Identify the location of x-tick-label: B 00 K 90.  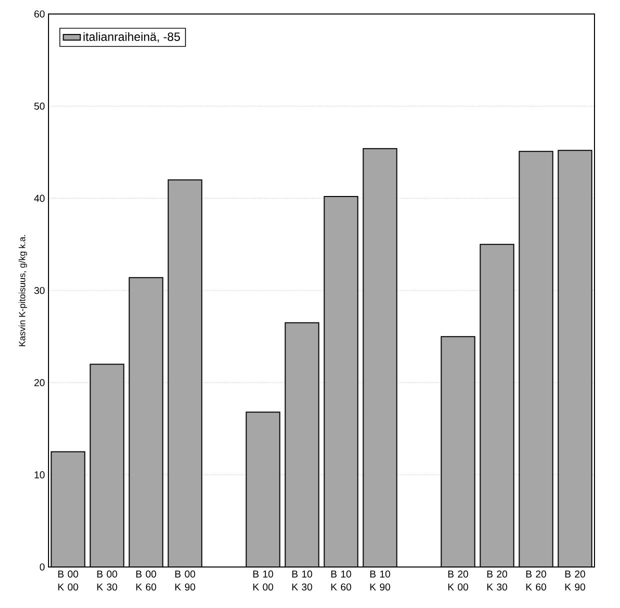
(185, 580).